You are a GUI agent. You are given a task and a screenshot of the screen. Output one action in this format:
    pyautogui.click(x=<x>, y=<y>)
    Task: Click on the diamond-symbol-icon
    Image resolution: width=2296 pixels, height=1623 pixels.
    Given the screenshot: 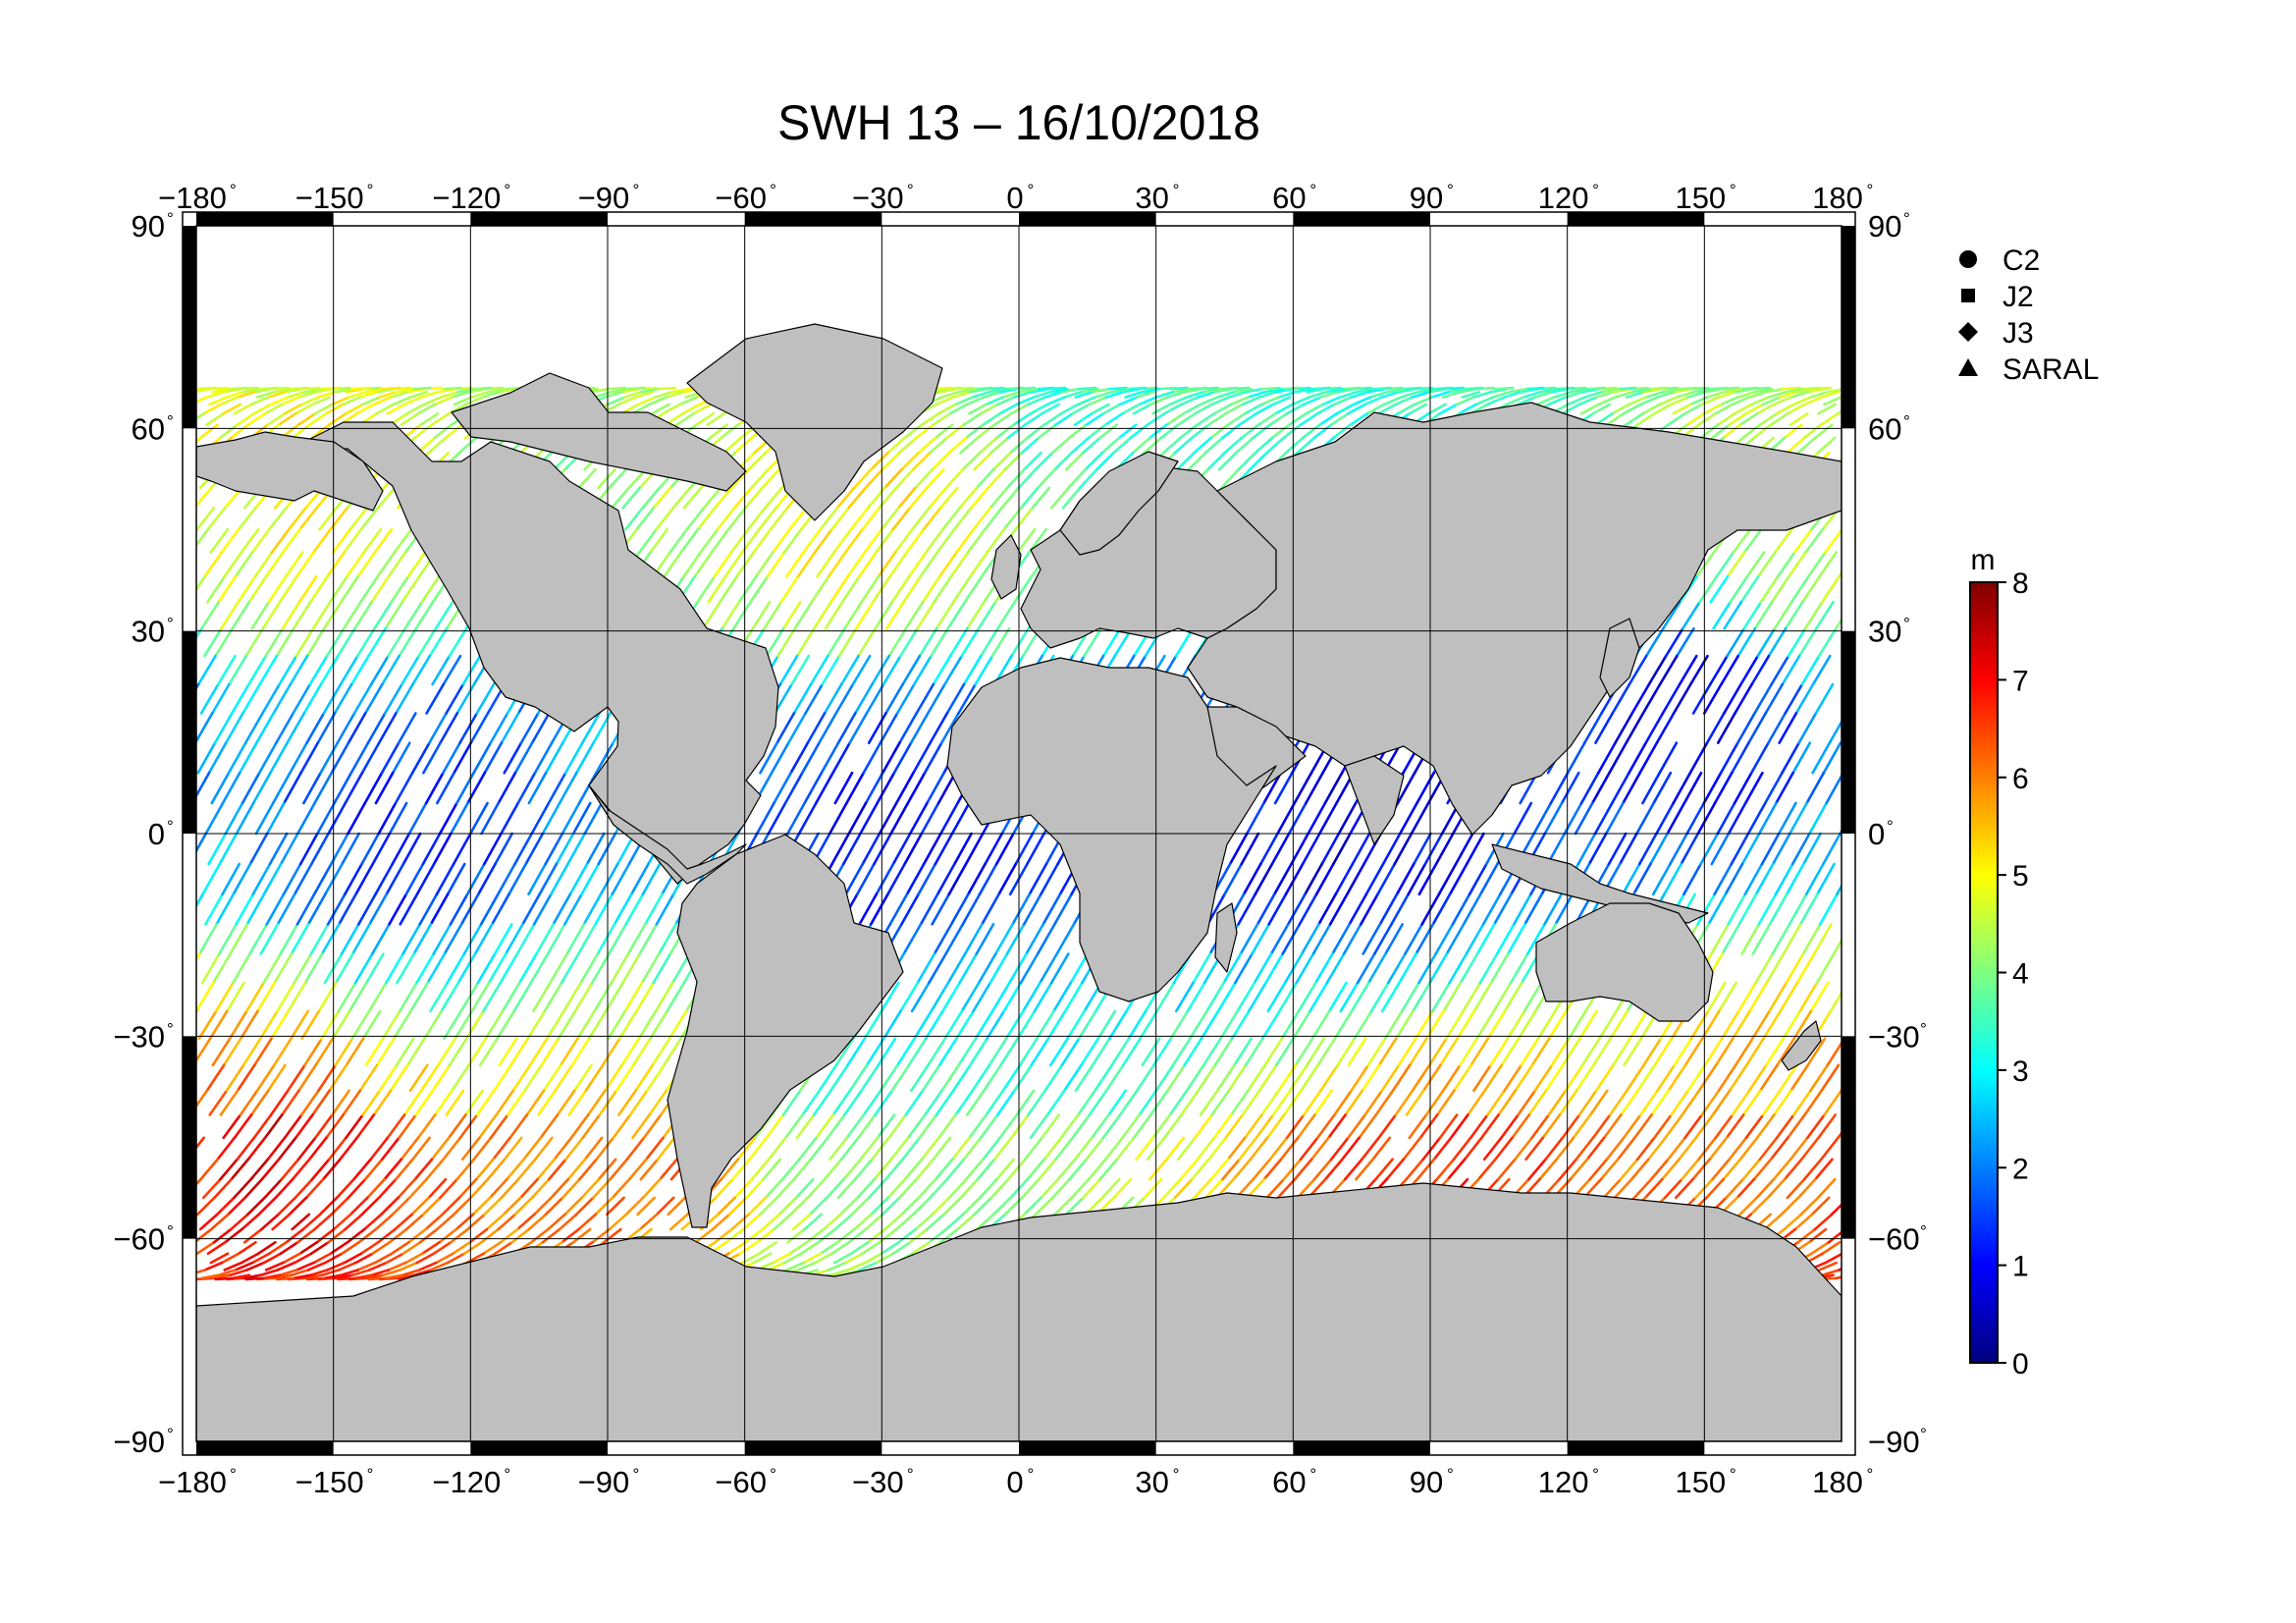 What is the action you would take?
    pyautogui.click(x=1968, y=332)
    